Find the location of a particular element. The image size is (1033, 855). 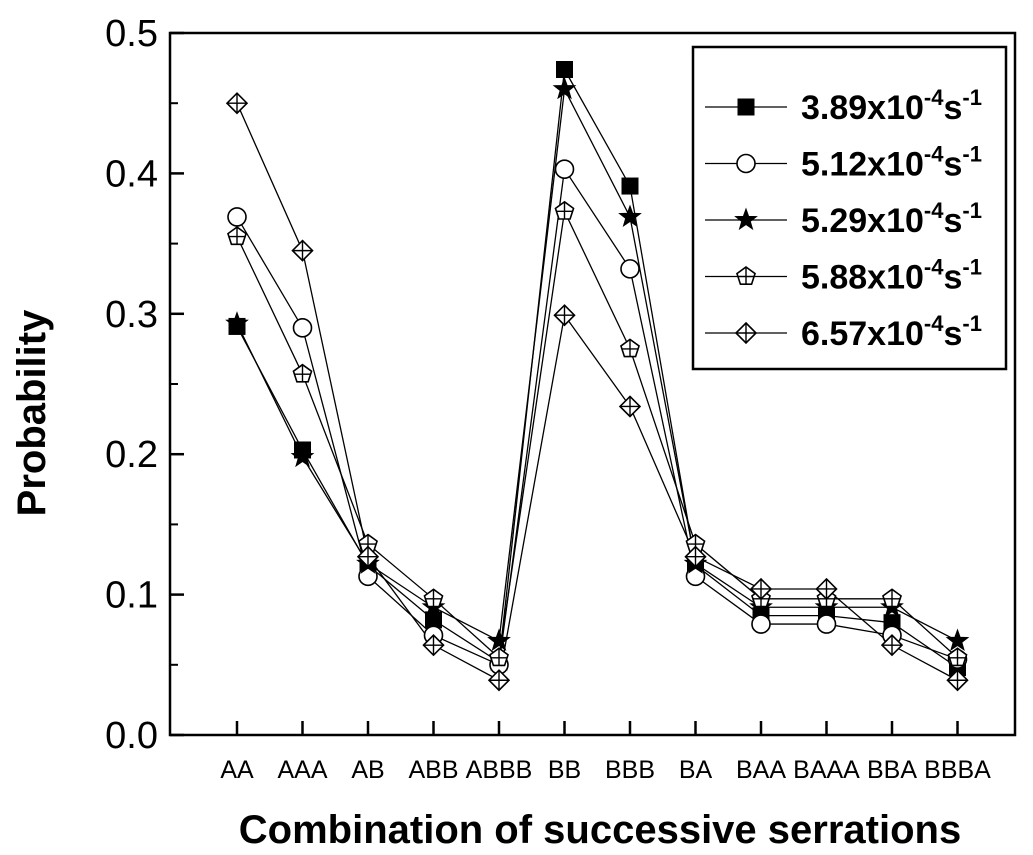

y-tick-label: 0.3 is located at coordinates (131, 315).